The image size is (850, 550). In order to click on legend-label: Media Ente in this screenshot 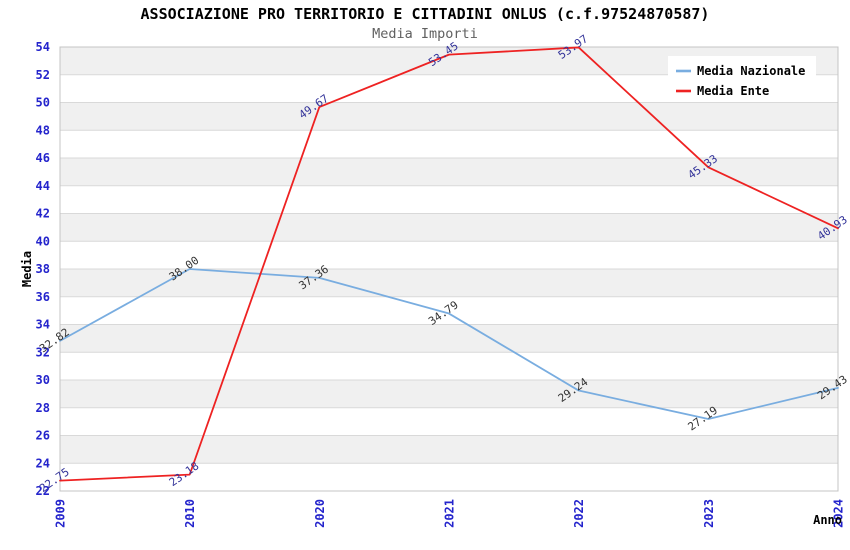, I will do `click(733, 91)`.